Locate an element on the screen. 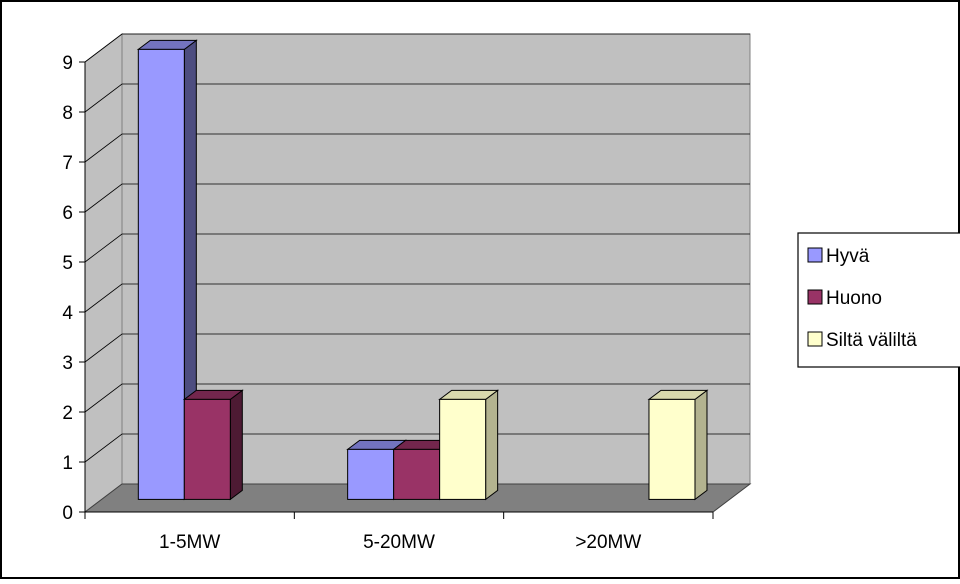  y-tick-label: 2 is located at coordinates (67, 413).